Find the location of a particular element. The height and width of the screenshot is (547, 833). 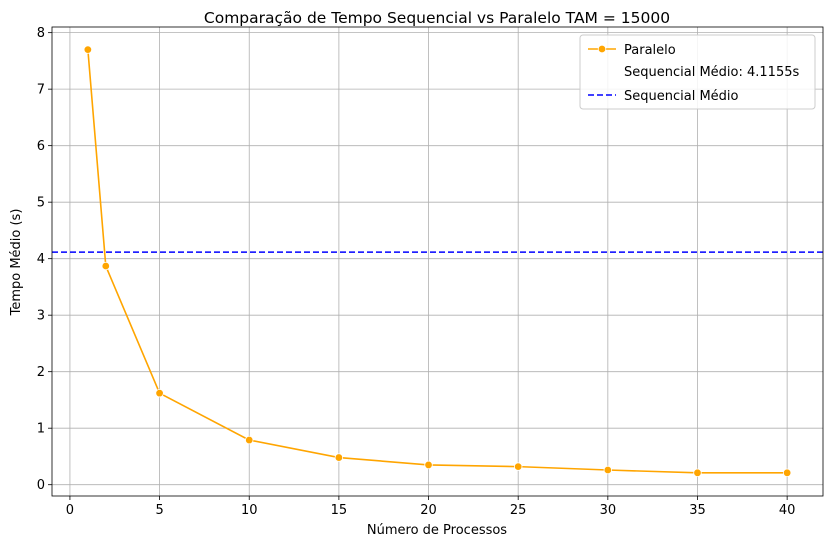

y-tick-label: 6 is located at coordinates (41, 146).